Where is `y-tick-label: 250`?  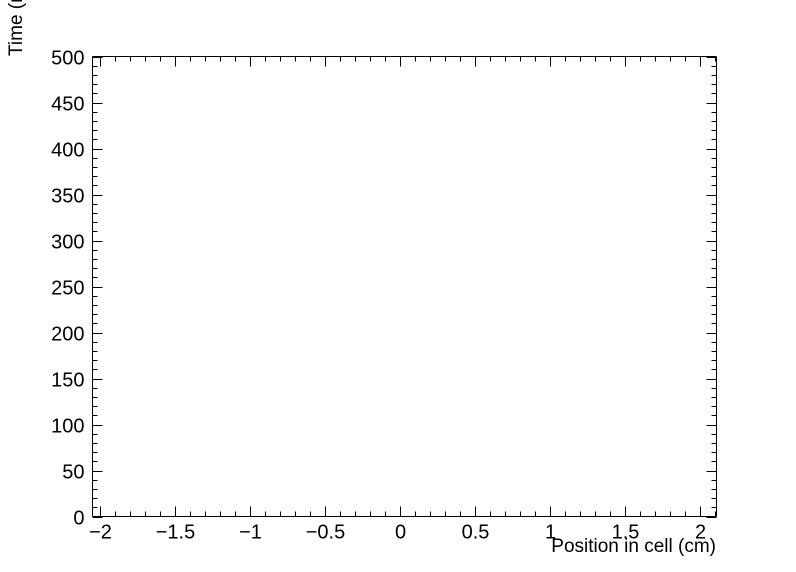
y-tick-label: 250 is located at coordinates (67, 289).